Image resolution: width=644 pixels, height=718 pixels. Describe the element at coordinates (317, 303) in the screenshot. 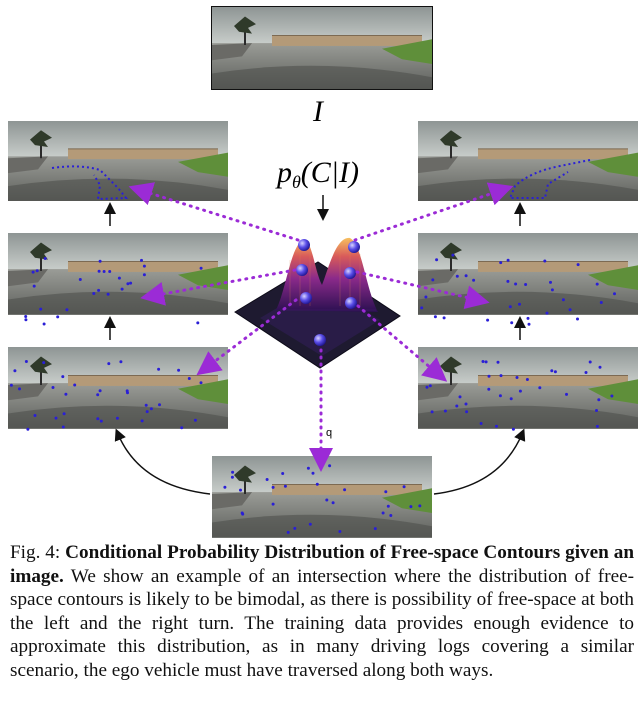

I see `probability-surface` at that location.